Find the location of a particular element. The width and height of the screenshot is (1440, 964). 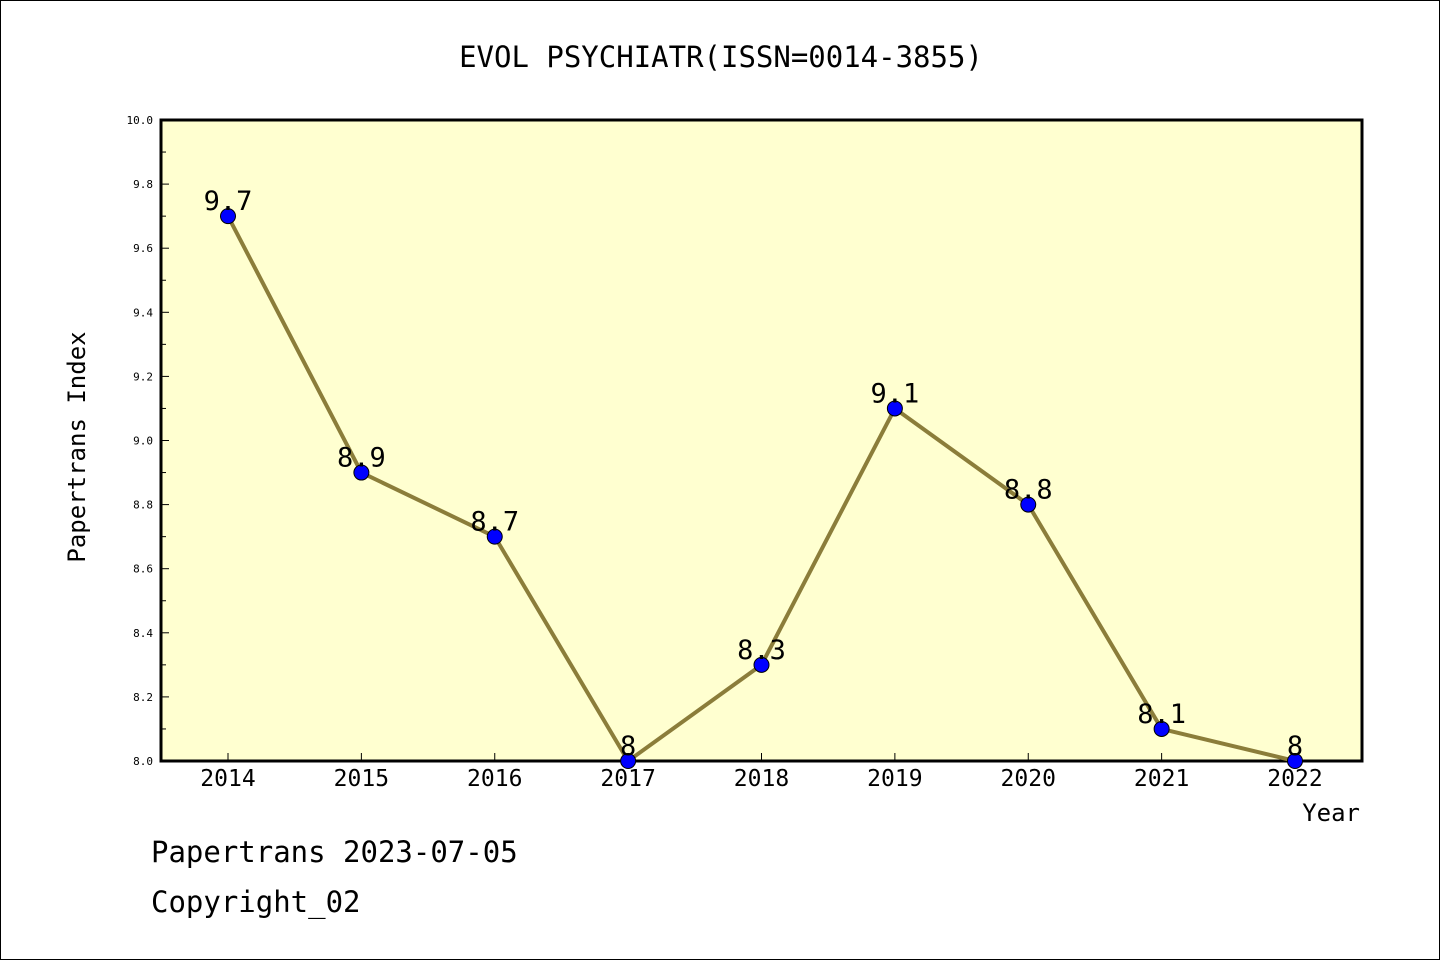

y-axis-label: Papertrans Index is located at coordinates (77, 446).